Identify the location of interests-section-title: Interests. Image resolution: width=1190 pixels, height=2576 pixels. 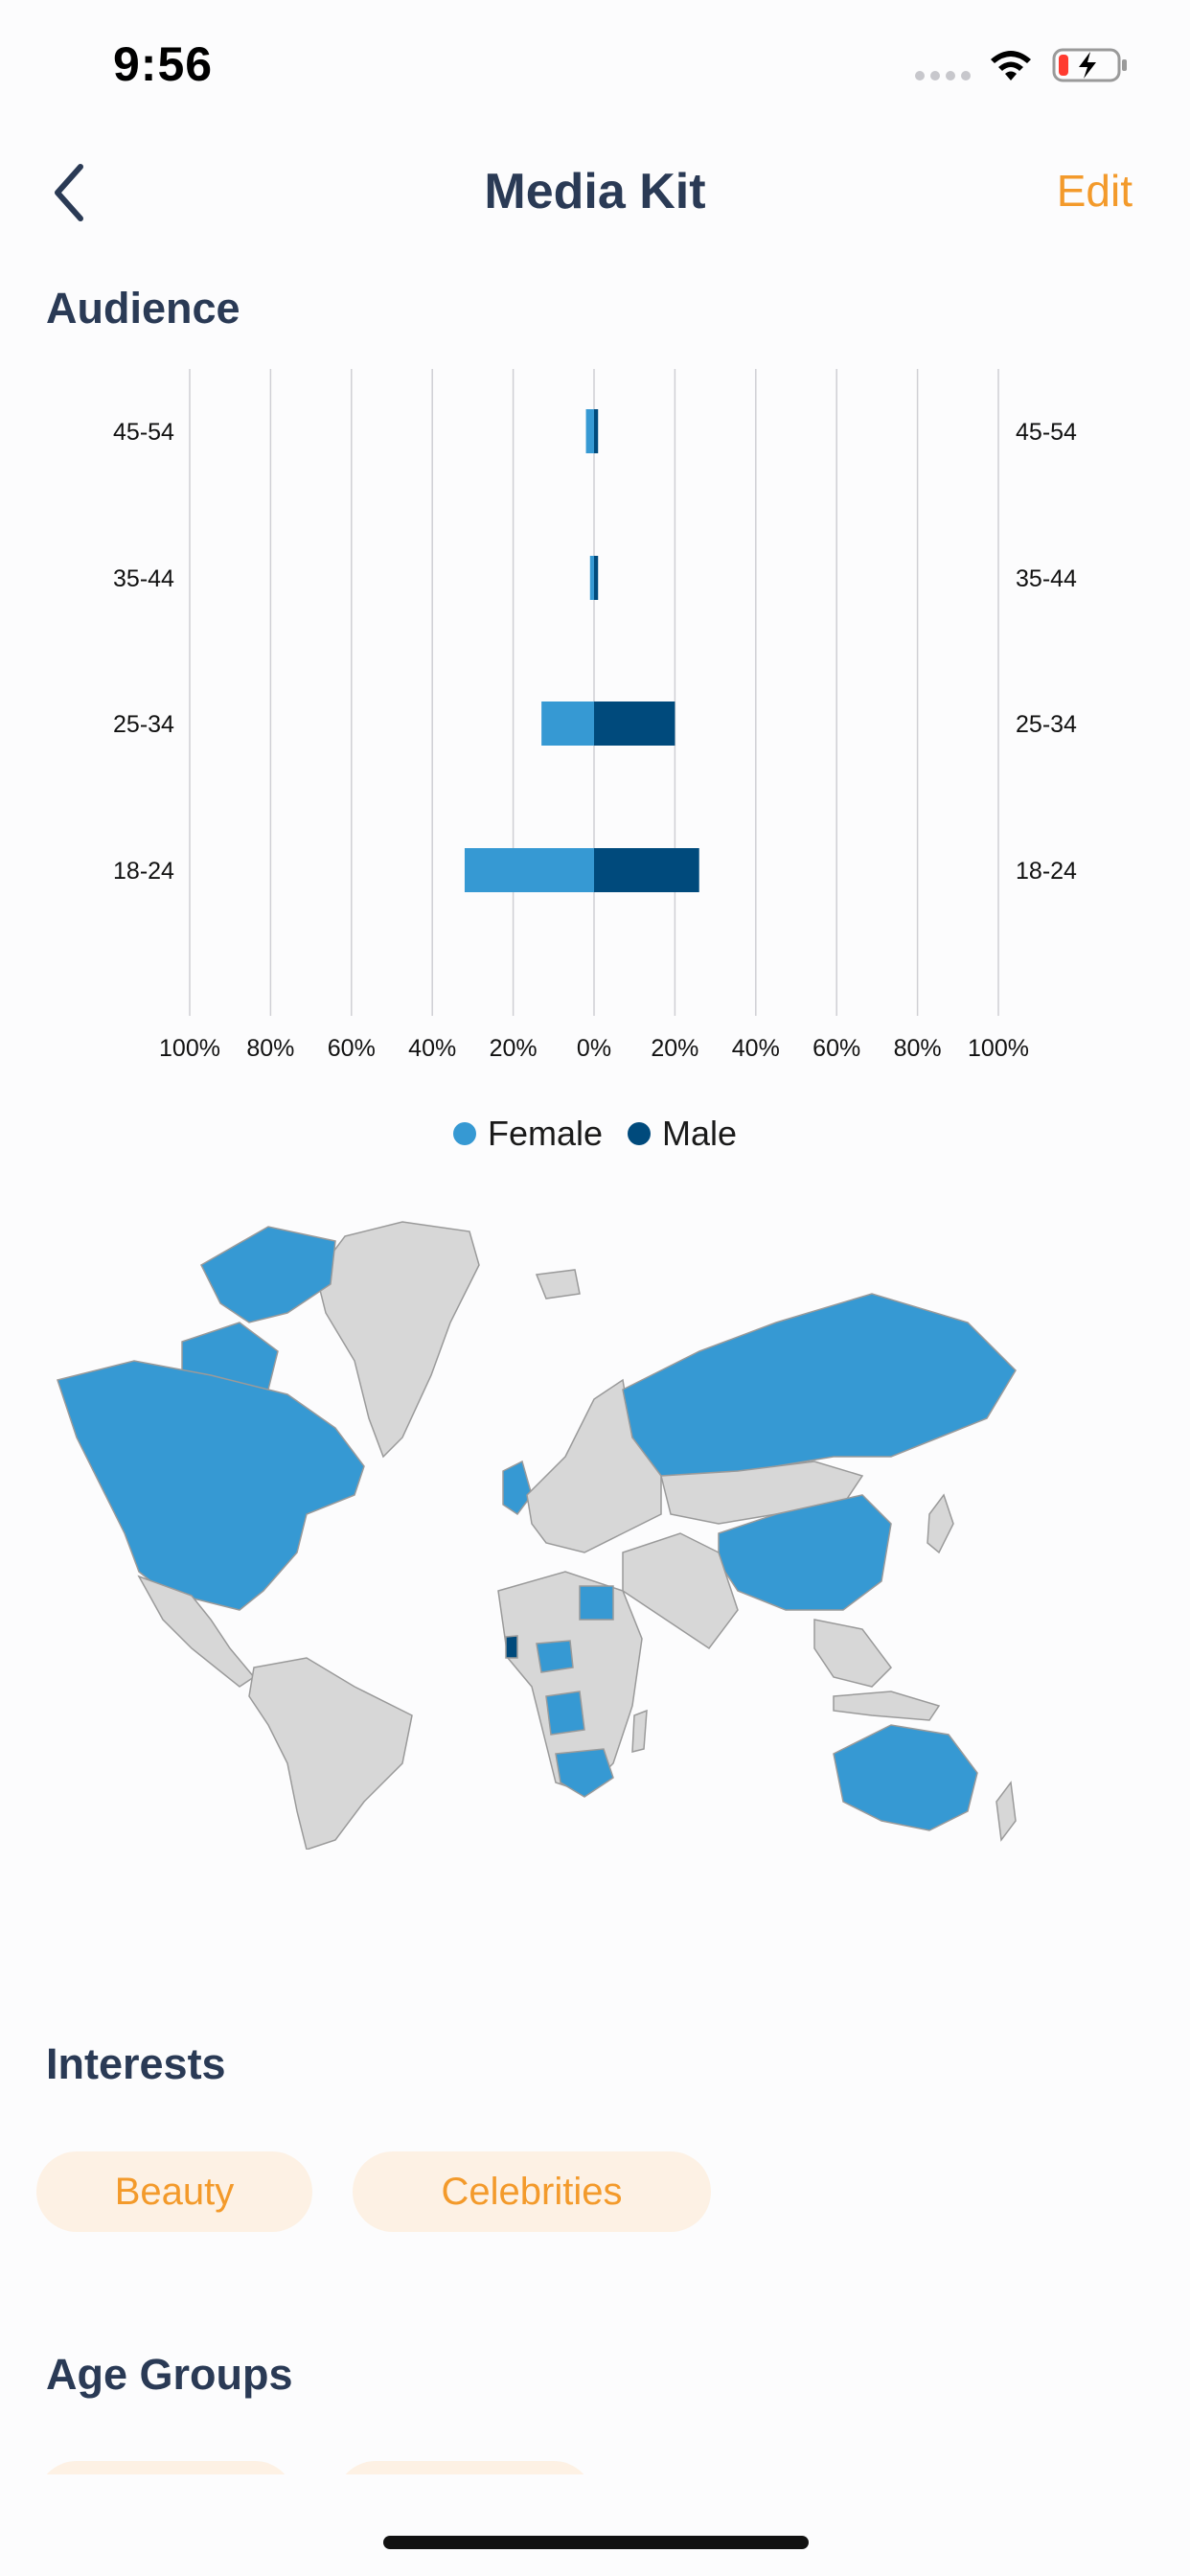
(136, 2064).